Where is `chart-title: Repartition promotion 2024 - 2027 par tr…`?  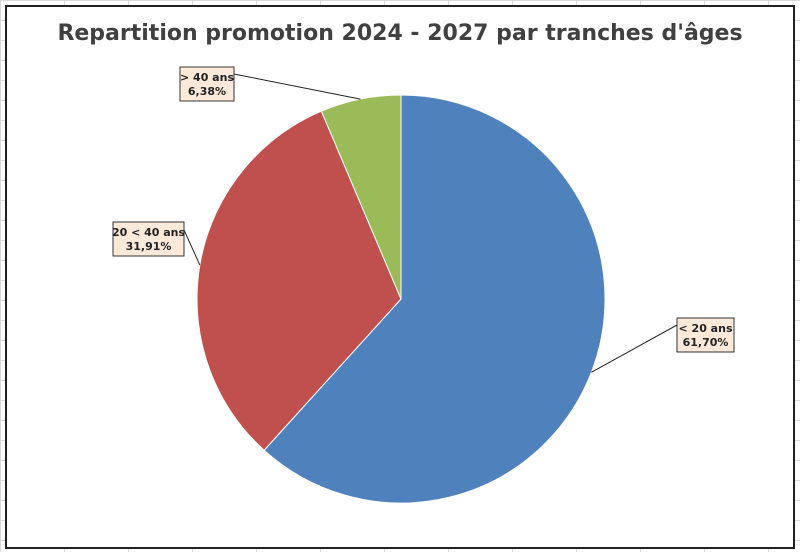 chart-title: Repartition promotion 2024 - 2027 par tr… is located at coordinates (400, 33).